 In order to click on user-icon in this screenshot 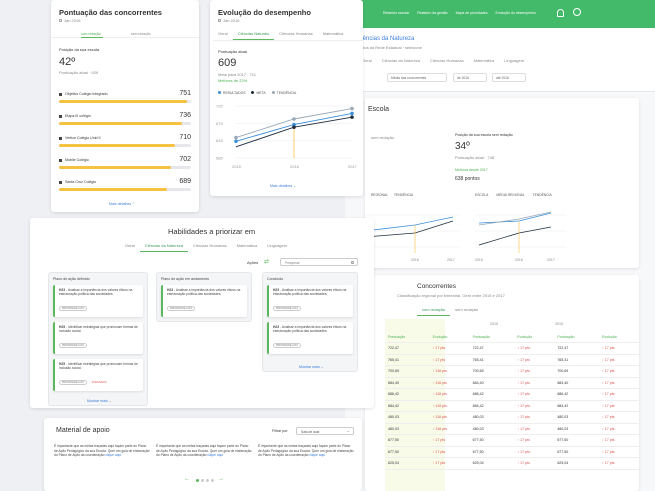, I will do `click(577, 12)`.